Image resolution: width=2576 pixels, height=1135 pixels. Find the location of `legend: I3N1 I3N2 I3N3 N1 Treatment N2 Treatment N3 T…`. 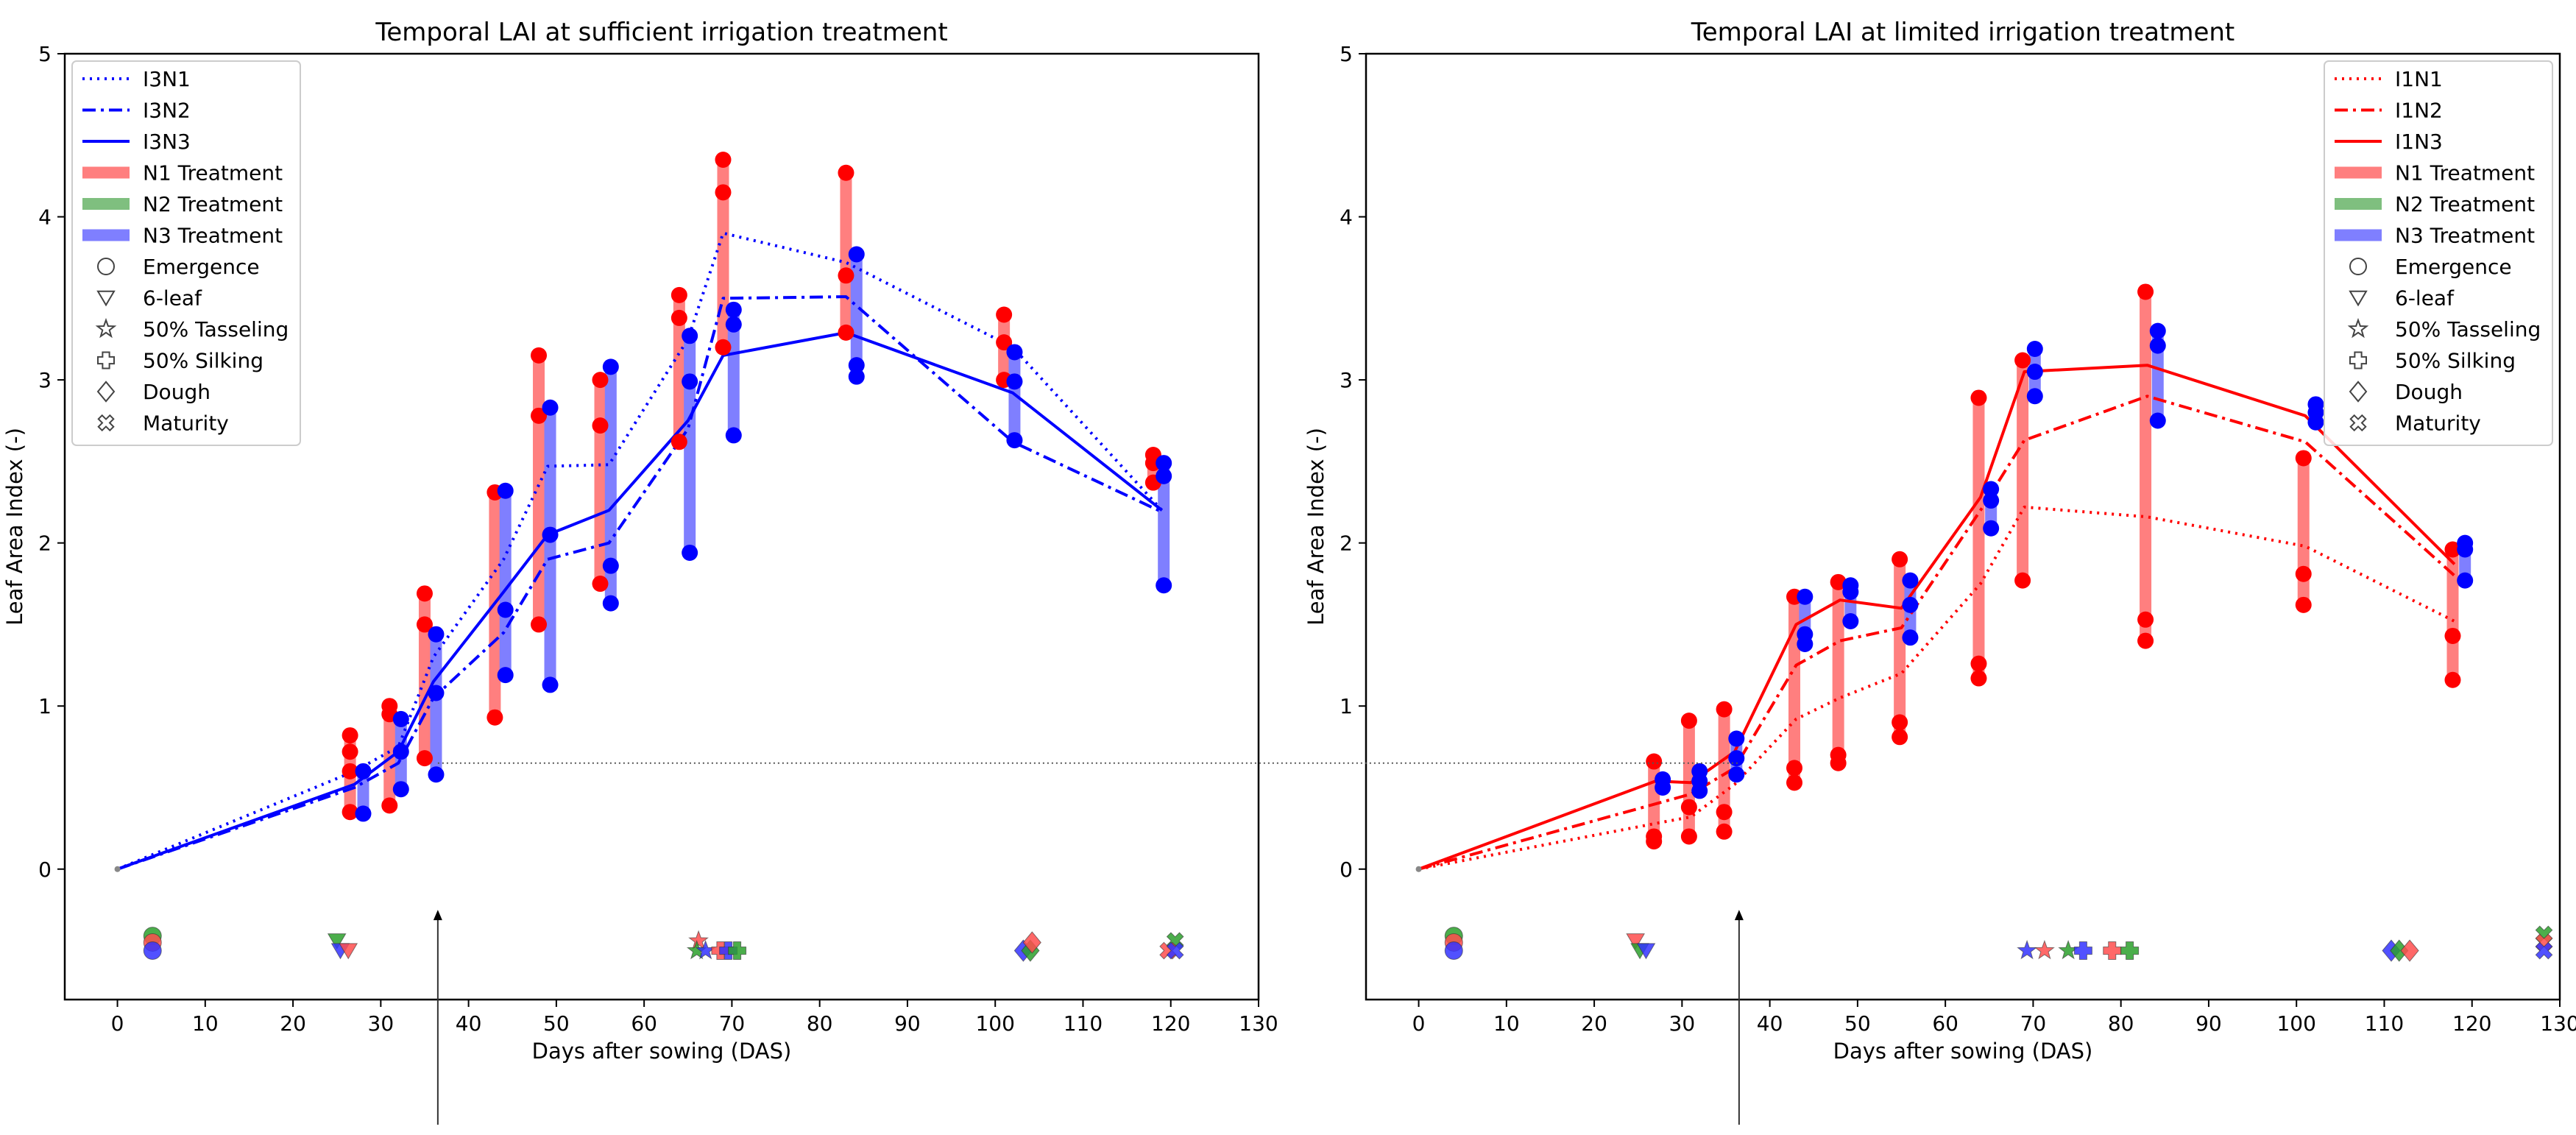

legend: I3N1 I3N2 I3N3 N1 Treatment N2 Treatment N3 T… is located at coordinates (186, 253).